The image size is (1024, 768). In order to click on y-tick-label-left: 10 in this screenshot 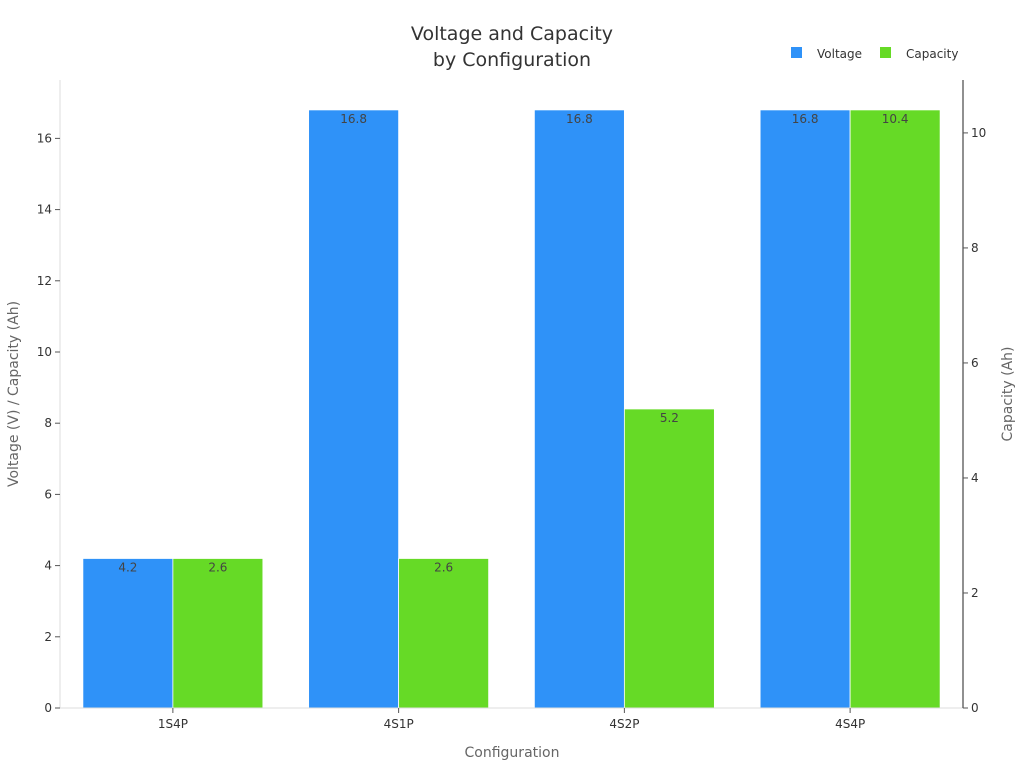, I will do `click(44, 352)`.